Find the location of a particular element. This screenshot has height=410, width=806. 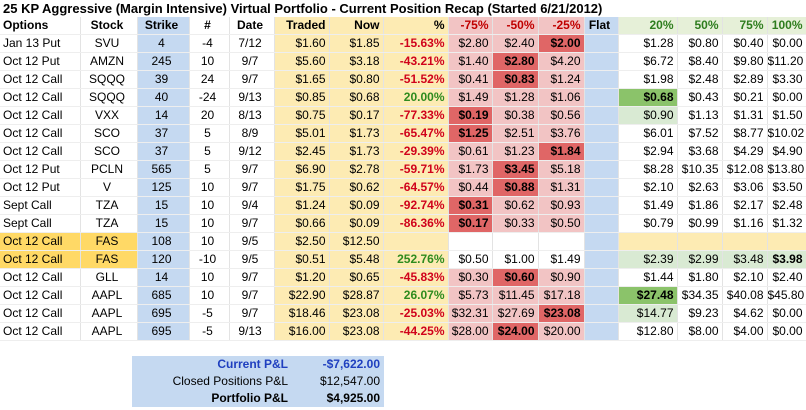

cell-m75: $0.31 is located at coordinates (470, 205).